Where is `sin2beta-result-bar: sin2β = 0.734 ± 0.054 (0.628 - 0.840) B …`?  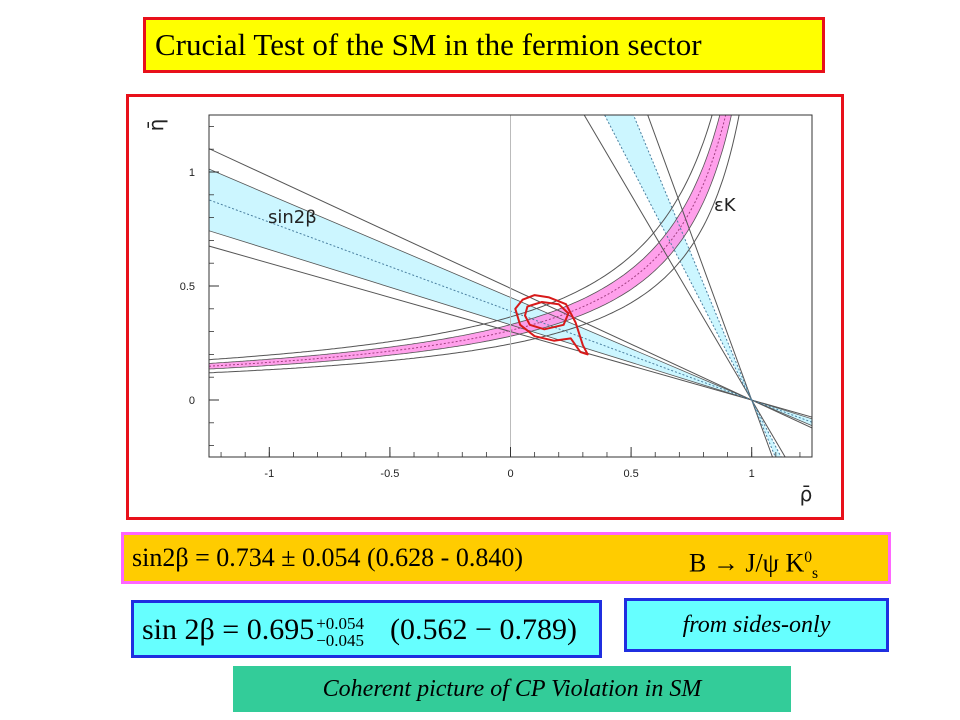 sin2beta-result-bar: sin2β = 0.734 ± 0.054 (0.628 - 0.840) B … is located at coordinates (506, 558).